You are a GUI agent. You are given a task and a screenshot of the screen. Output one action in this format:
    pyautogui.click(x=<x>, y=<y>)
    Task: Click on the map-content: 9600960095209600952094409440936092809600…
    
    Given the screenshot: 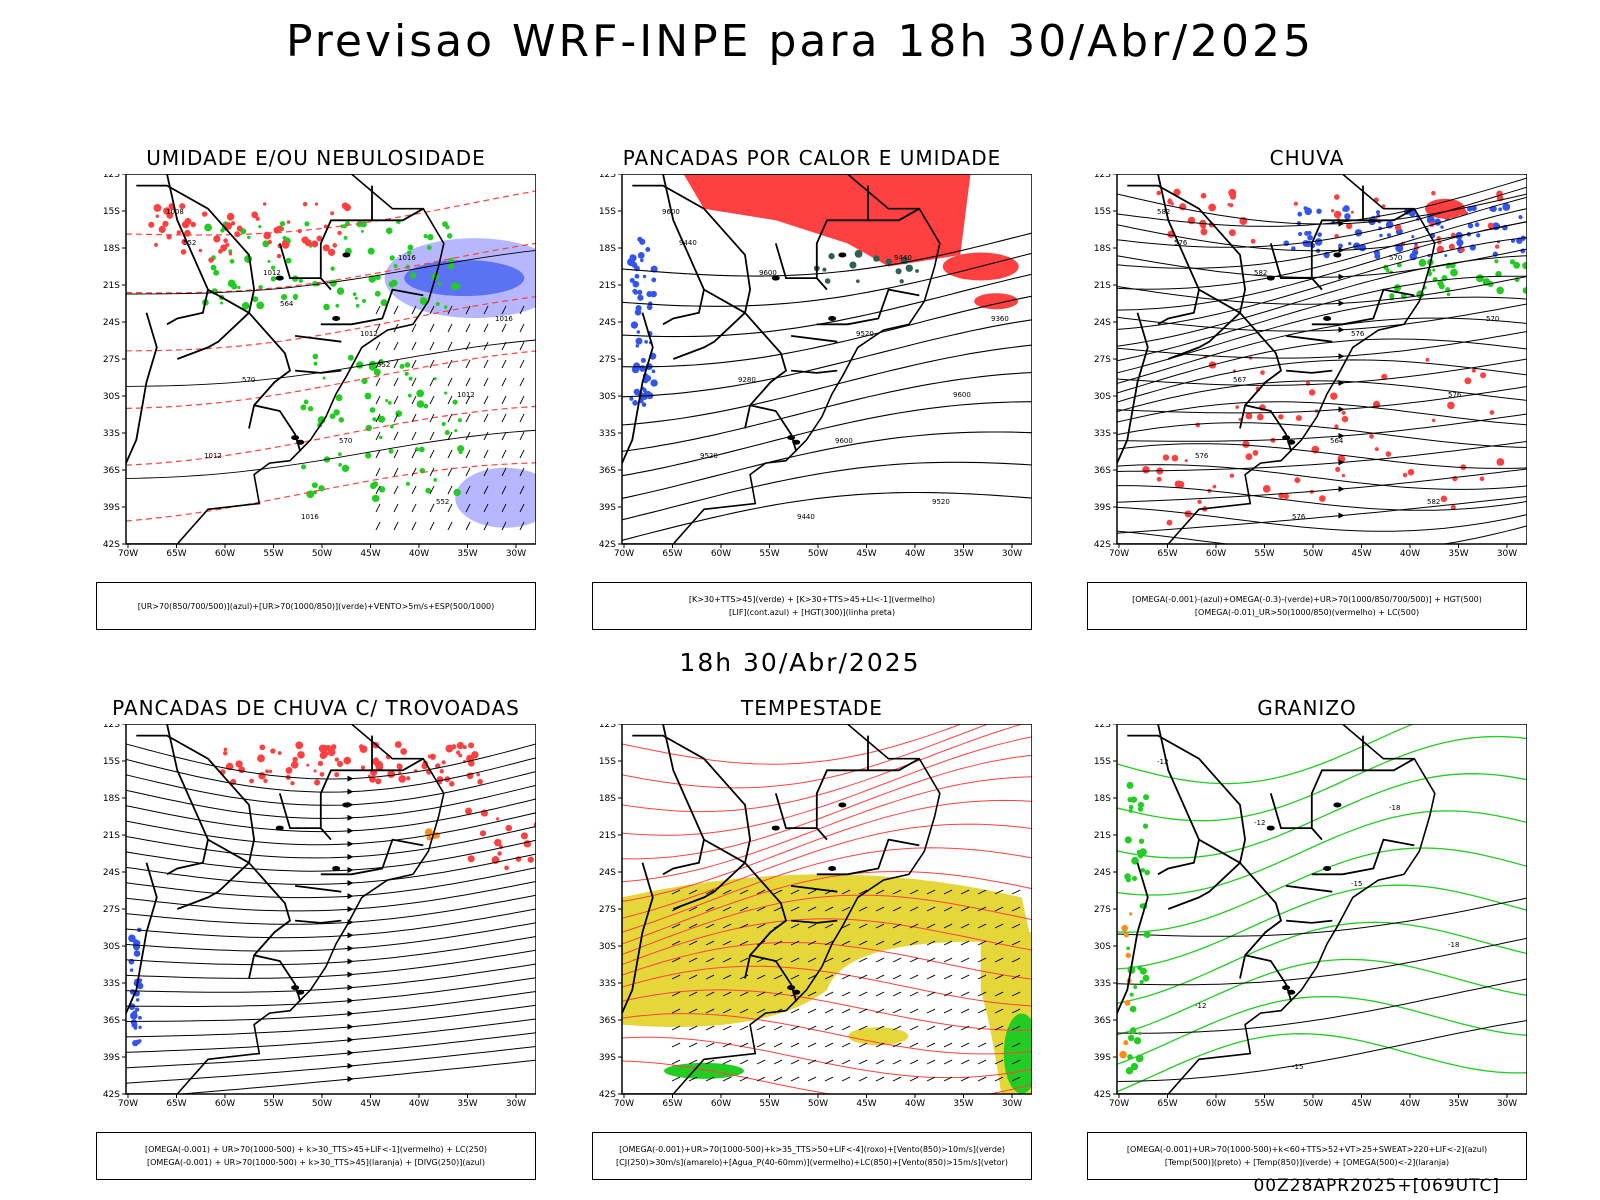 What is the action you would take?
    pyautogui.click(x=827, y=359)
    